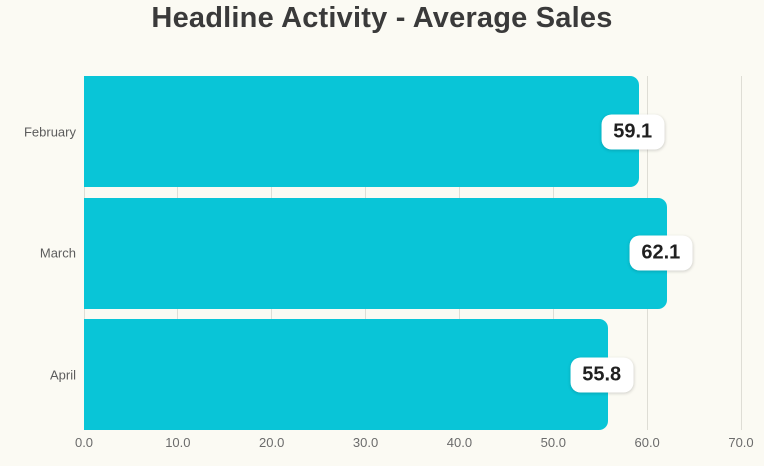 Image resolution: width=764 pixels, height=466 pixels. What do you see at coordinates (57, 253) in the screenshot?
I see `category-label-march: March` at bounding box center [57, 253].